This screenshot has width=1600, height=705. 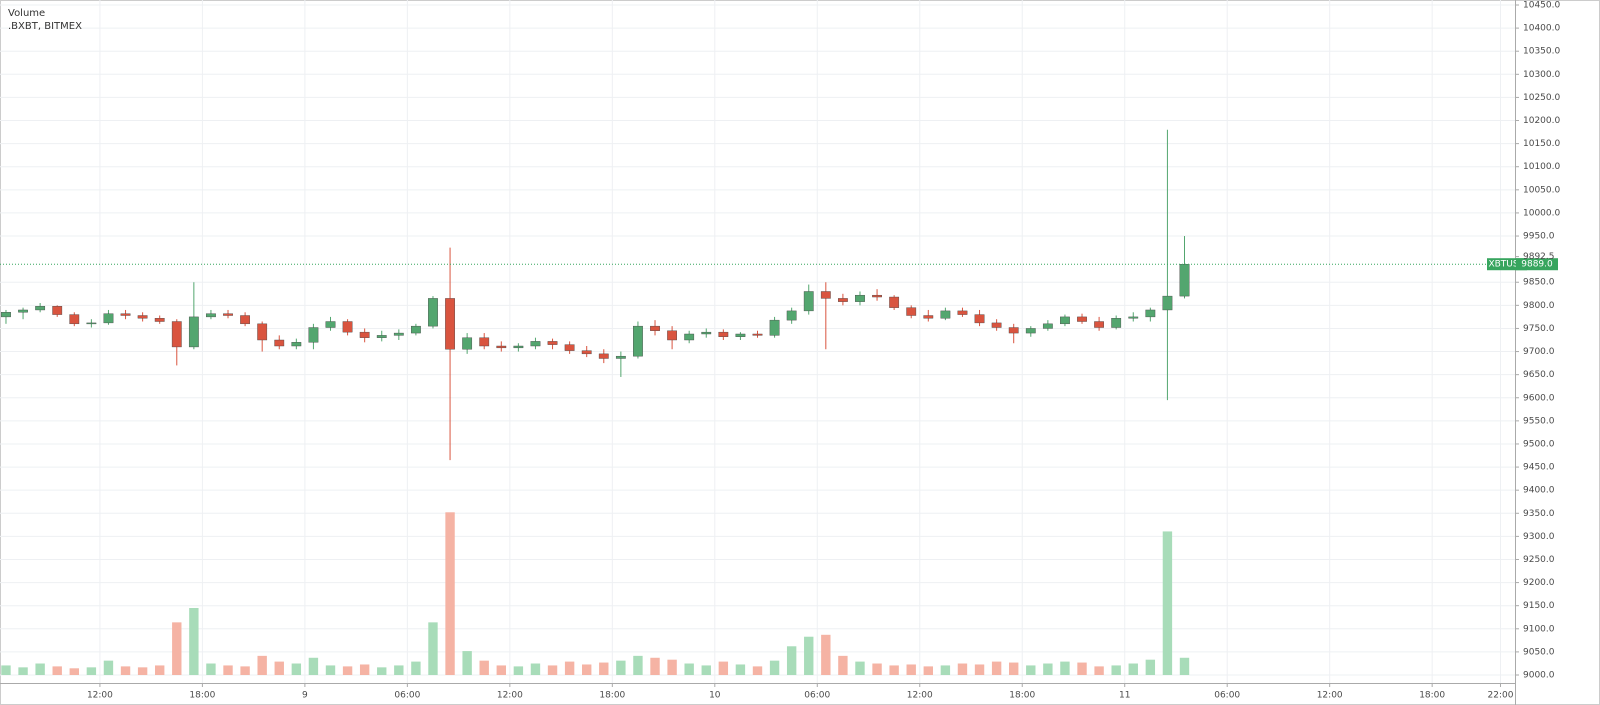 What do you see at coordinates (1541, 121) in the screenshot?
I see `y-tick-label: 10200.0` at bounding box center [1541, 121].